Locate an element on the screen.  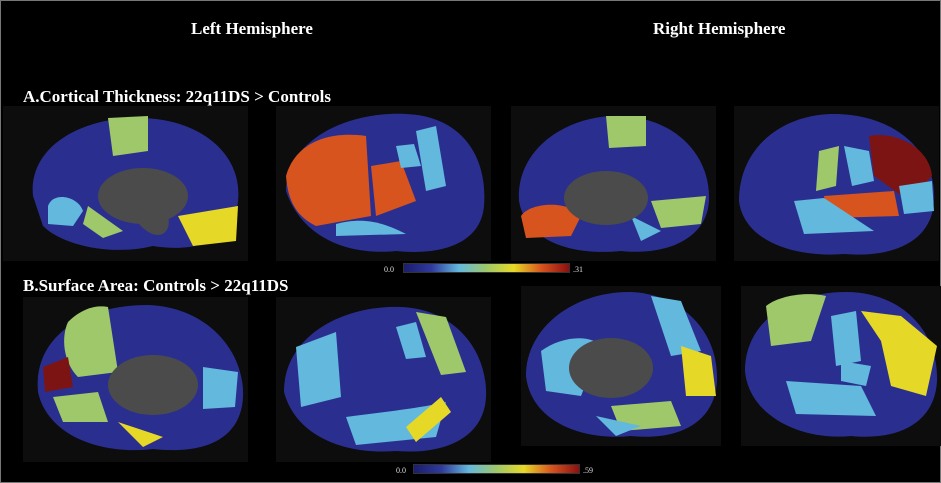
thickness-left-medial-brain is located at coordinates (125, 183).